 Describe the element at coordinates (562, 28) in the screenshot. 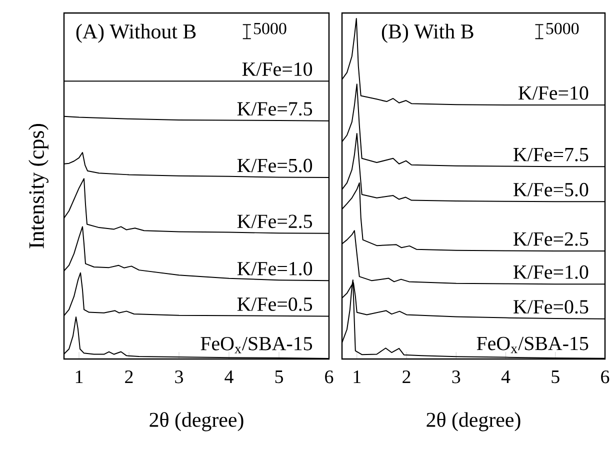

I see `annotation: 5000` at that location.